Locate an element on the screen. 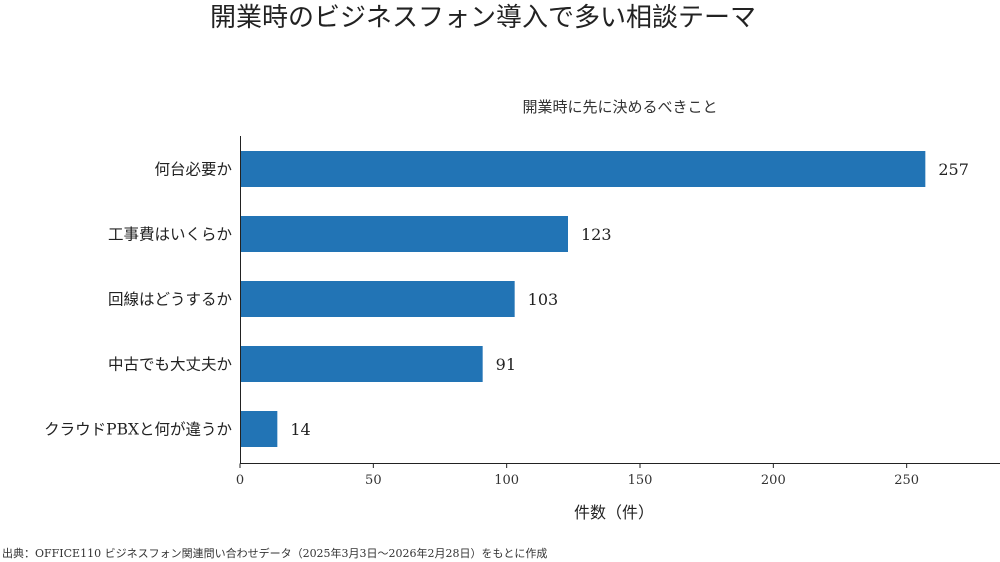 The height and width of the screenshot is (562, 1000). chart-subtitle: 開業時に先に決めるべきこと is located at coordinates (619, 107).